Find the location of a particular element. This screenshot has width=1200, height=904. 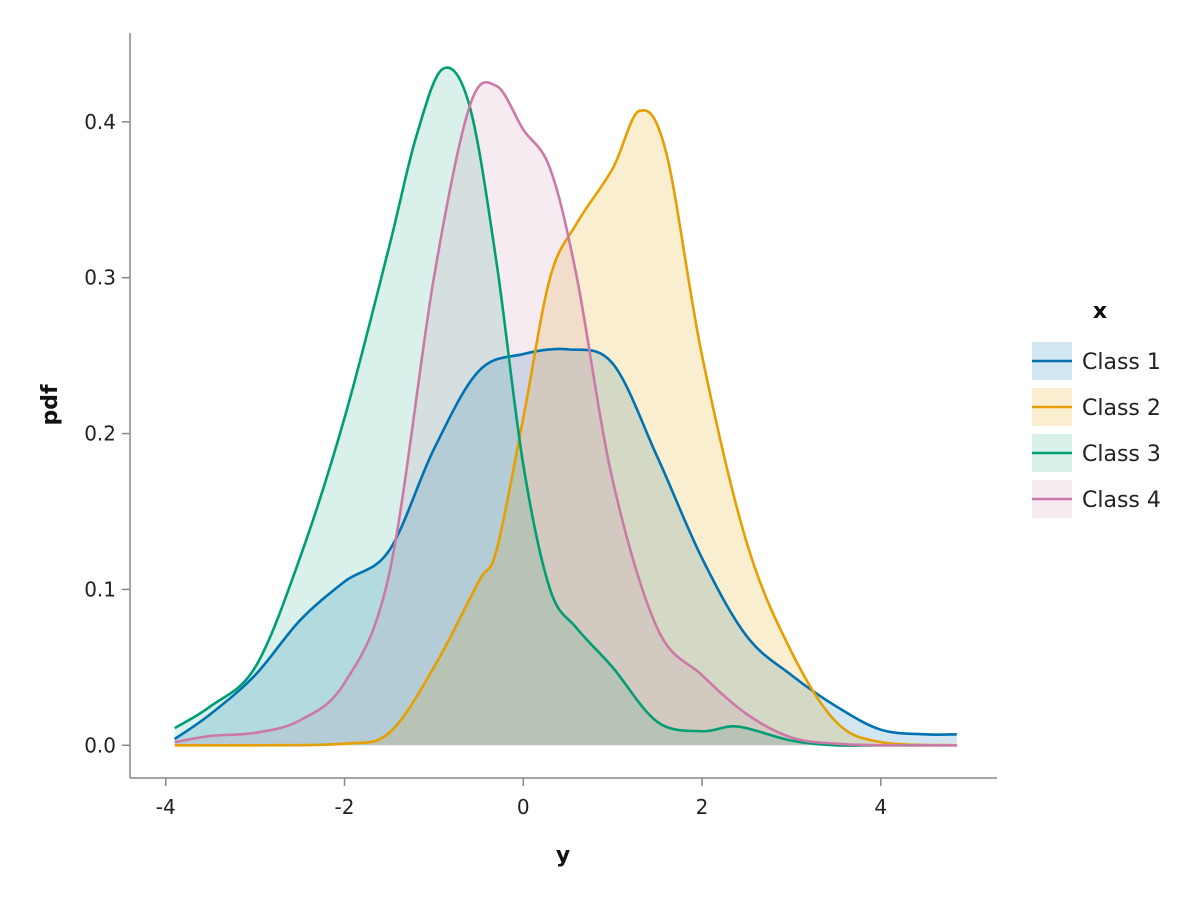

legend-item-class-1: Class 1 is located at coordinates (1096, 361).